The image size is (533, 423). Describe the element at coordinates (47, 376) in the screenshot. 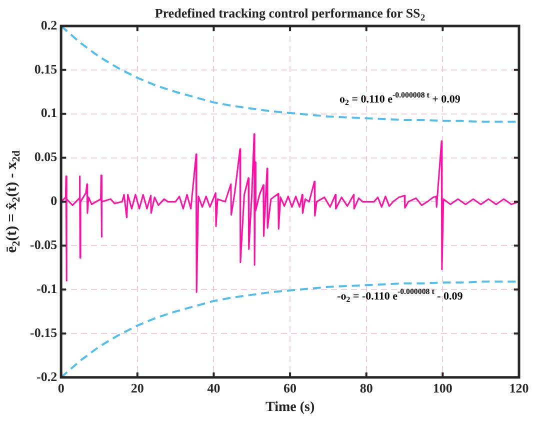

I see `y-tick-label: -0.2` at that location.